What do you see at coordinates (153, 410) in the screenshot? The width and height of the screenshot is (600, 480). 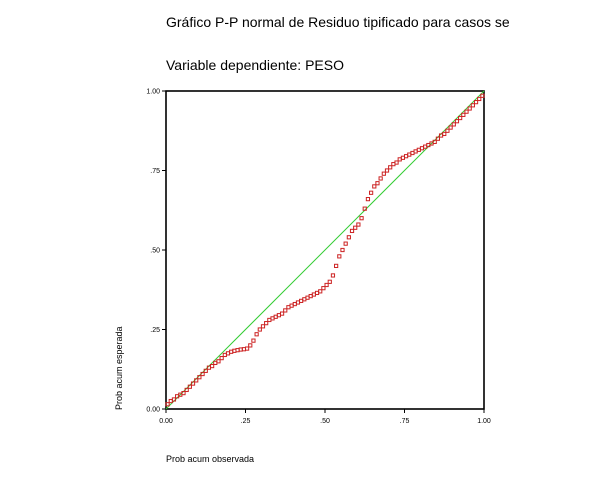 I see `y-tick-label: 0.00` at bounding box center [153, 410].